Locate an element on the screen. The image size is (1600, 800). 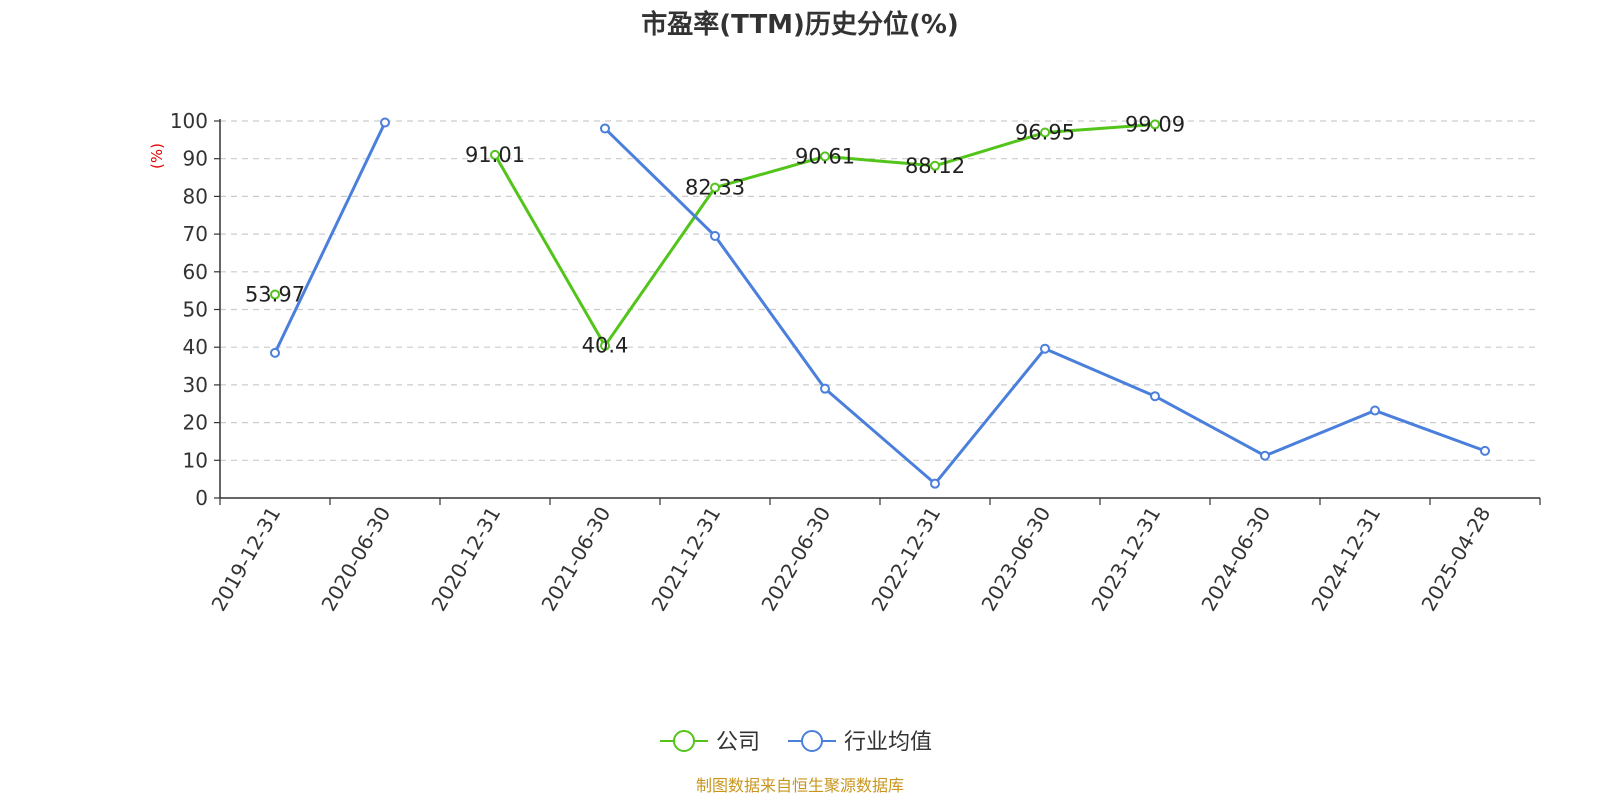
y-tick-label: 20 is located at coordinates (195, 423).